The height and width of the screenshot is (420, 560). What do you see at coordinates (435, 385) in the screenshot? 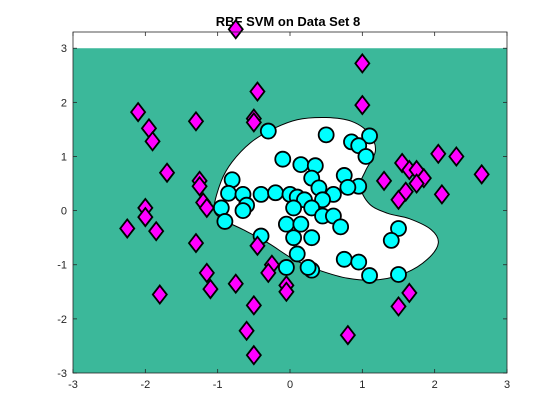
I see `x-tick-label: 2` at bounding box center [435, 385].